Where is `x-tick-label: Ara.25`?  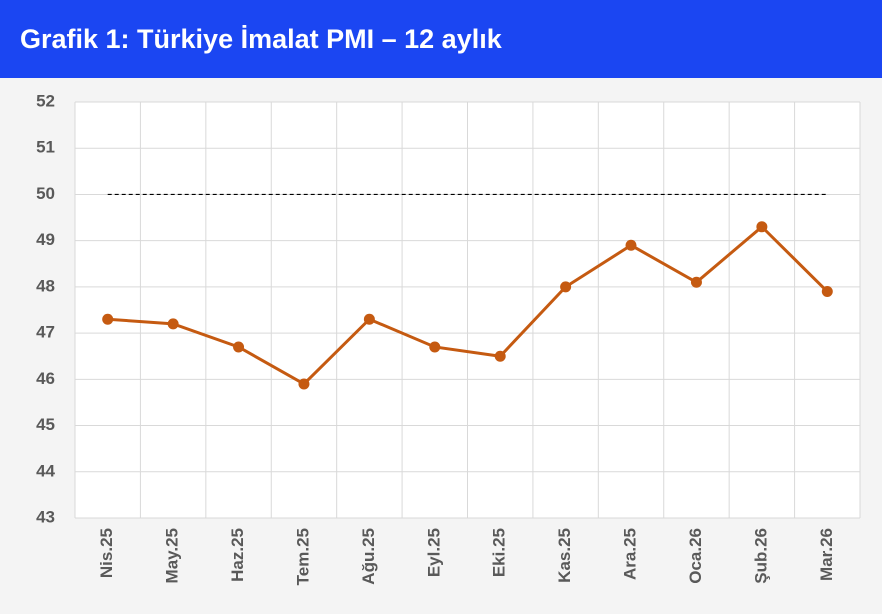 x-tick-label: Ara.25 is located at coordinates (630, 554).